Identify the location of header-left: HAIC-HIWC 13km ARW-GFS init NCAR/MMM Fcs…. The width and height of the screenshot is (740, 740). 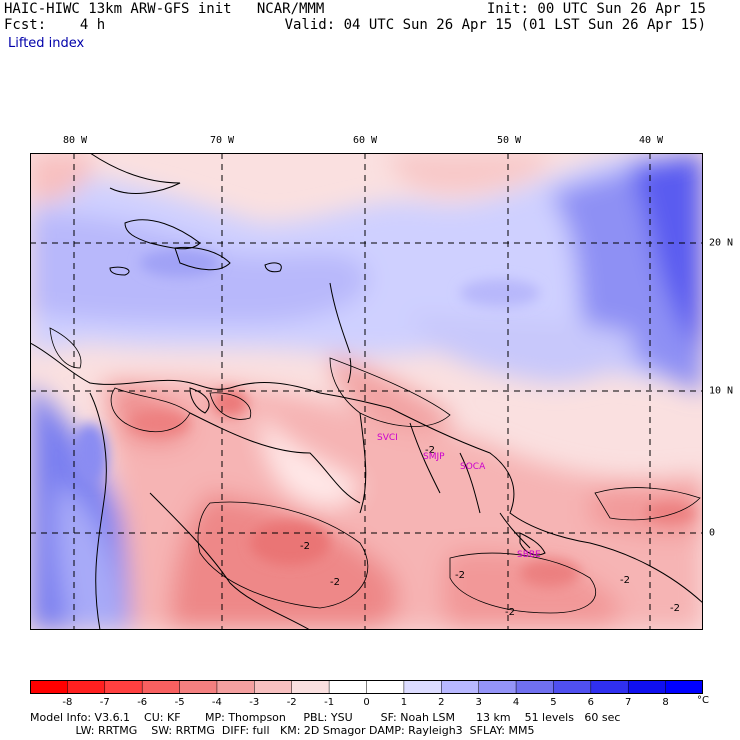
(164, 17).